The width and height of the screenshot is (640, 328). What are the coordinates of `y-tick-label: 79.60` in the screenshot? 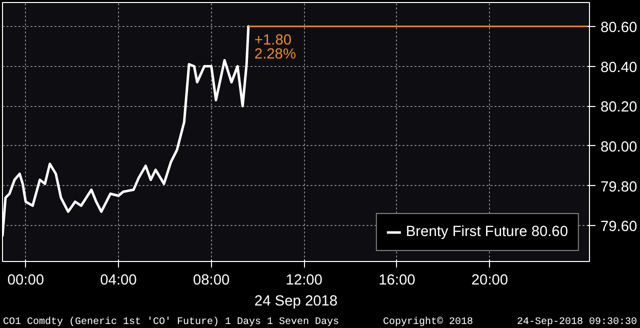 It's located at (619, 227).